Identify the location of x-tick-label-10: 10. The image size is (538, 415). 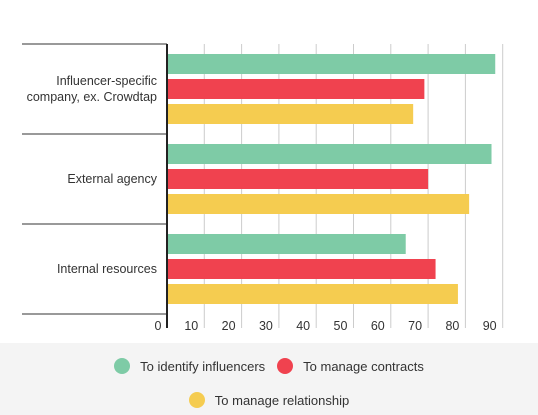
(191, 326).